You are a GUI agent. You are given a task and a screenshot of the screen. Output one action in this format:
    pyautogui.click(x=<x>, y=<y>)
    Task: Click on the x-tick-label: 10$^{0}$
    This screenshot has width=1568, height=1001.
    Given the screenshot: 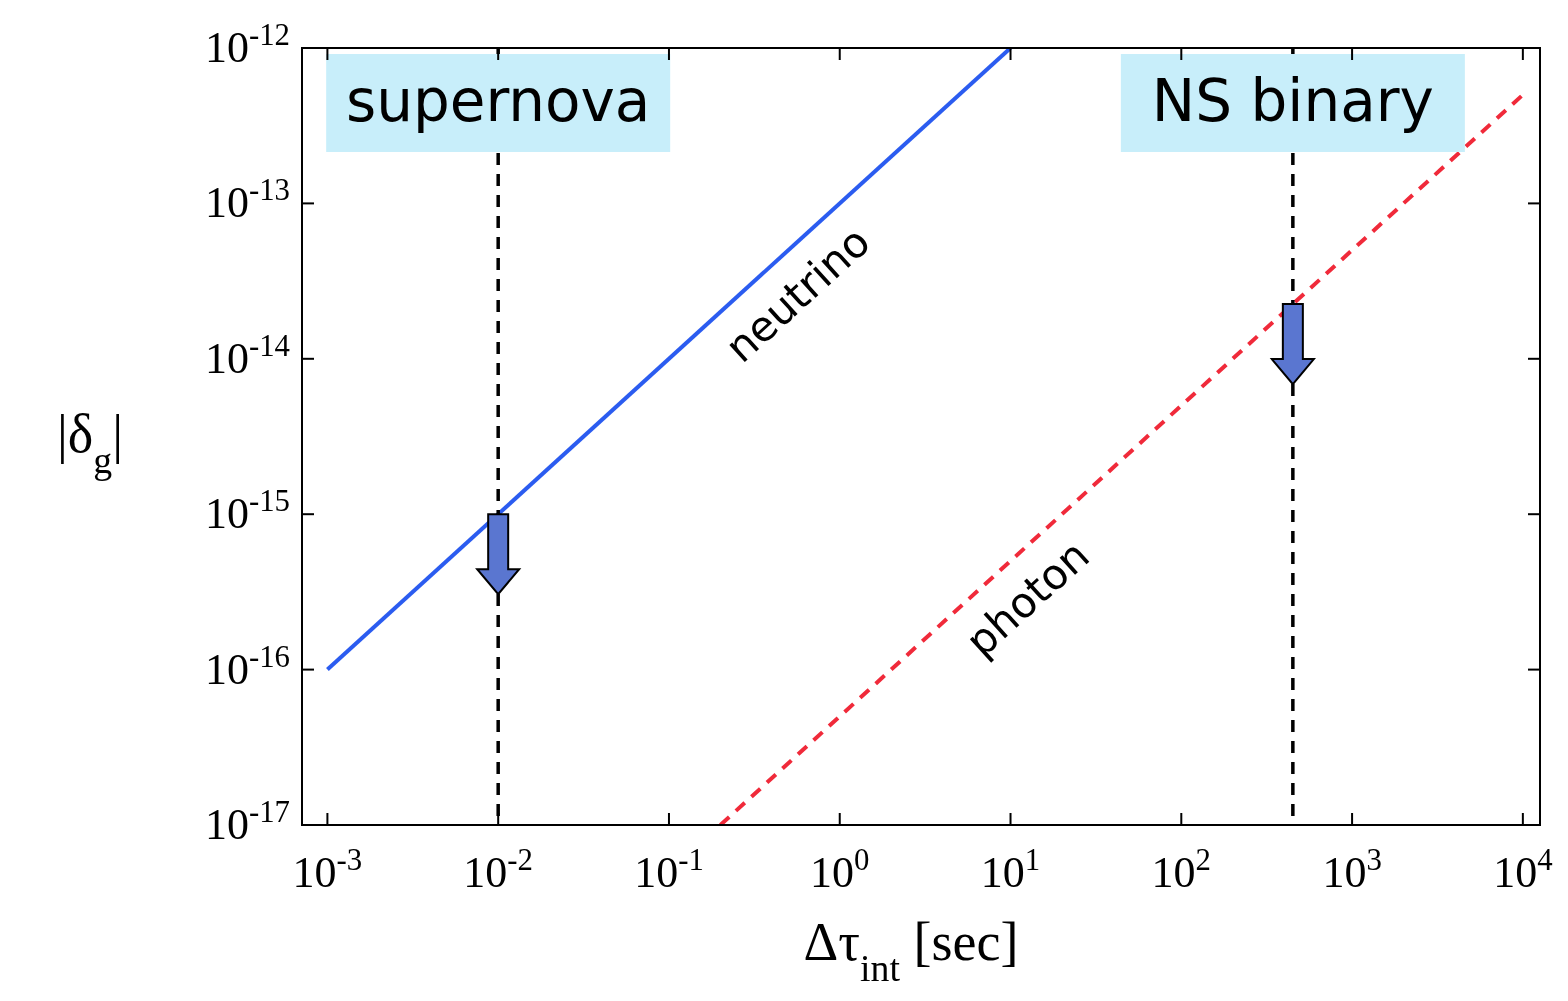 What is the action you would take?
    pyautogui.click(x=840, y=870)
    